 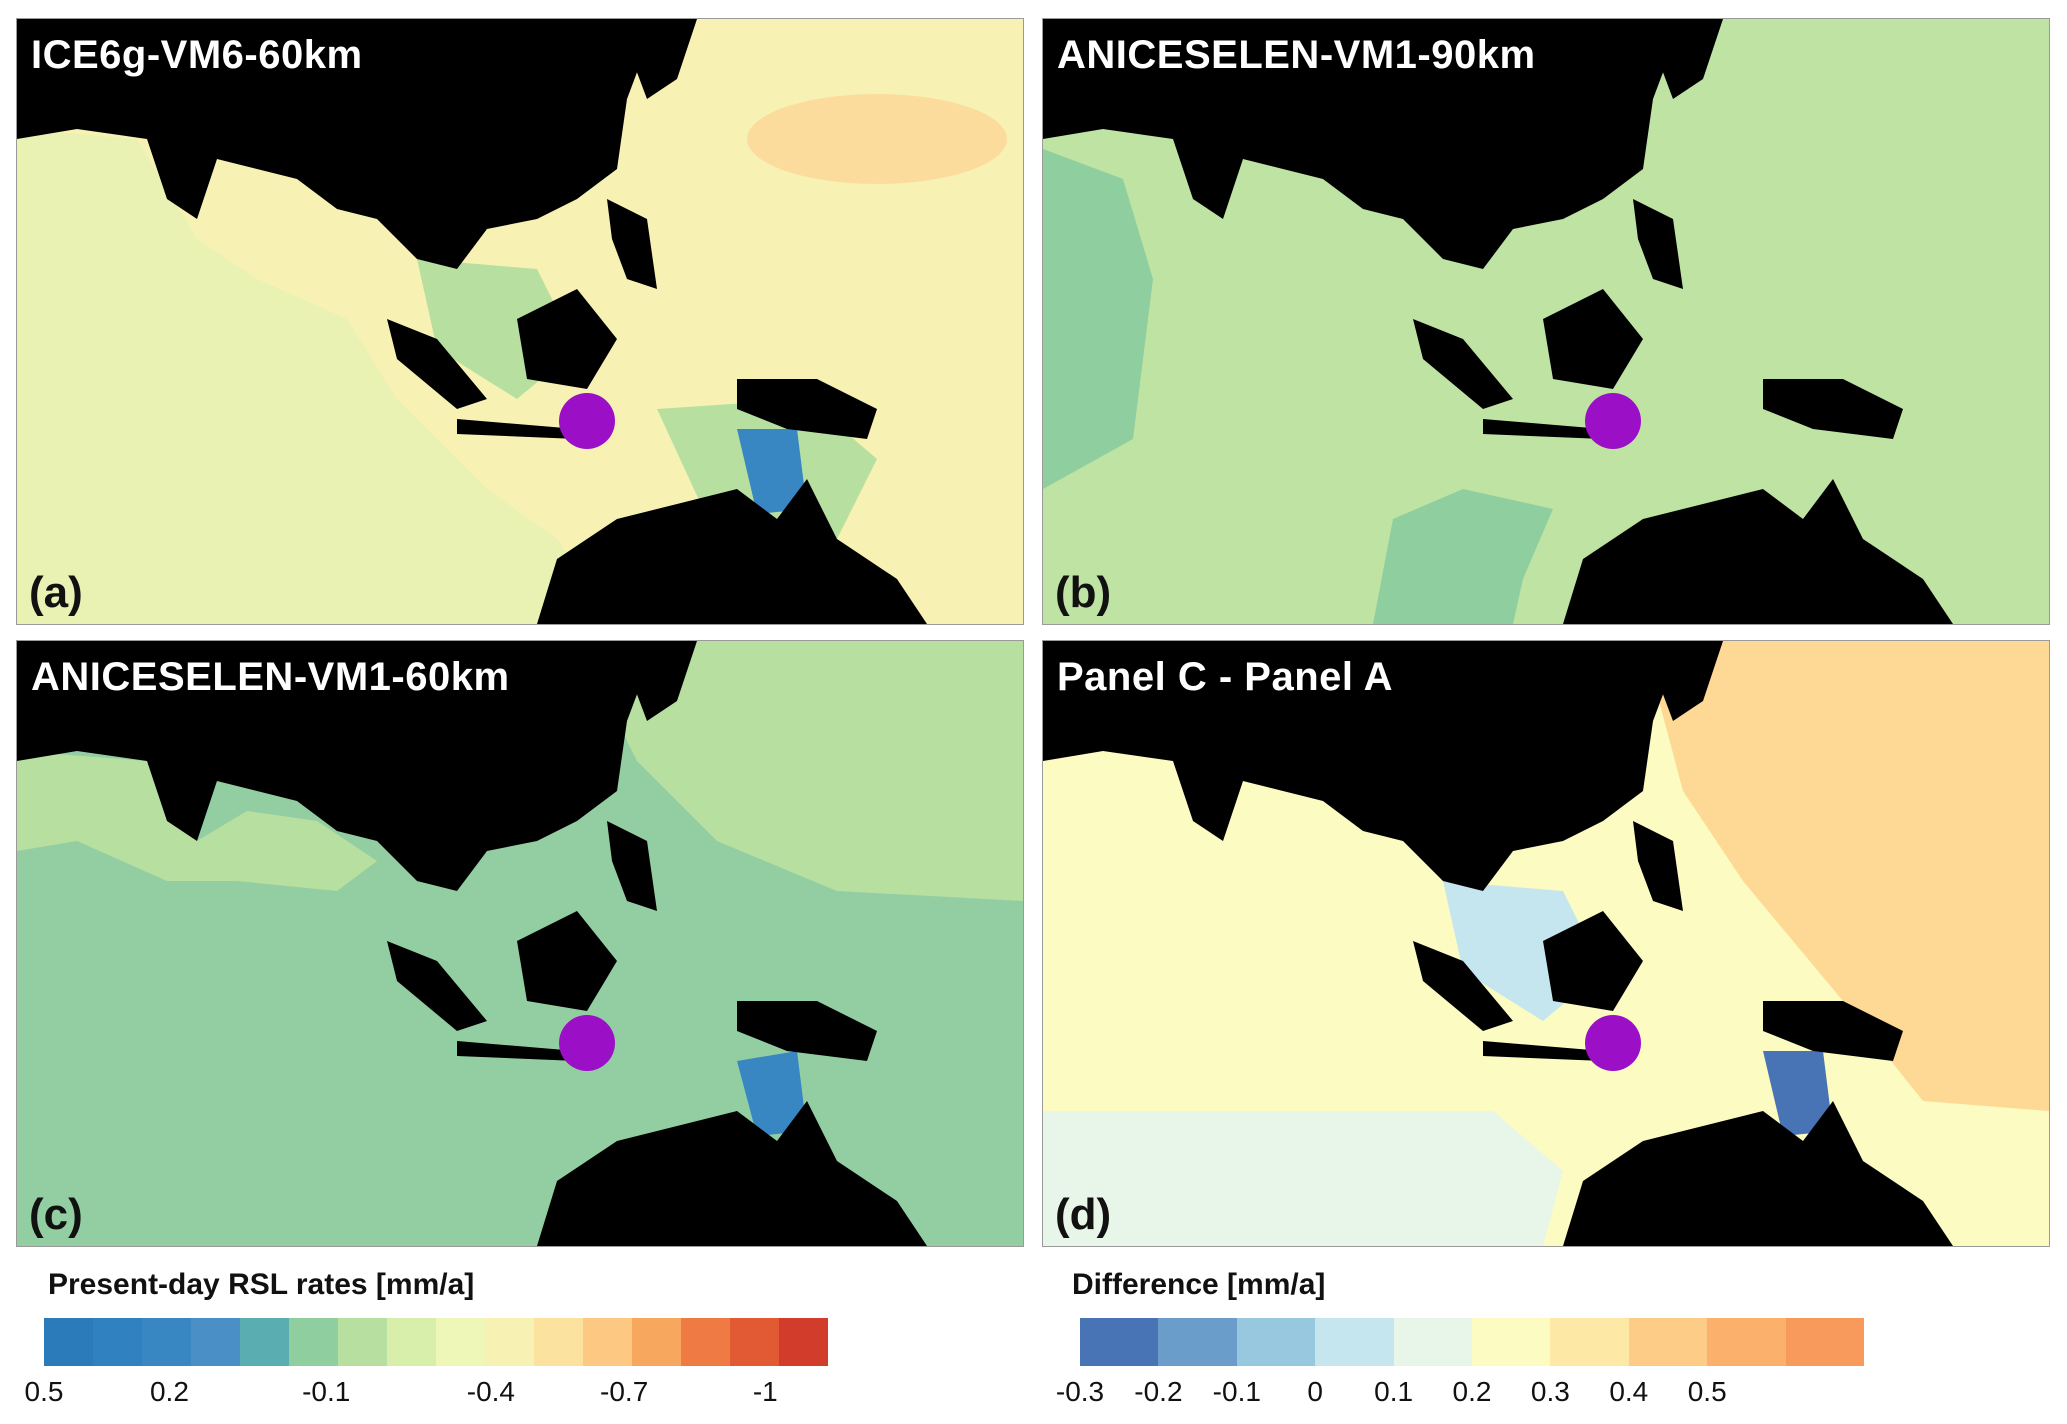 What do you see at coordinates (197, 55) in the screenshot?
I see `panel-title: ICE6g-VM6-60km` at bounding box center [197, 55].